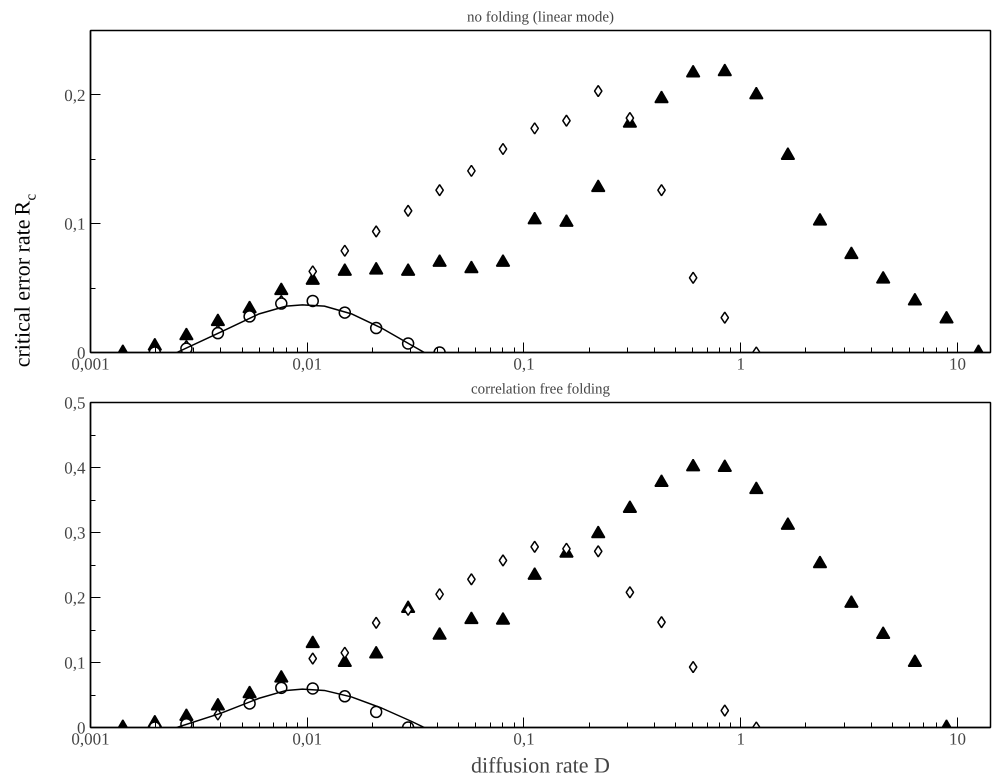 The height and width of the screenshot is (783, 998). Describe the element at coordinates (540, 765) in the screenshot. I see `x-axis-title: diffusion rate D` at that location.